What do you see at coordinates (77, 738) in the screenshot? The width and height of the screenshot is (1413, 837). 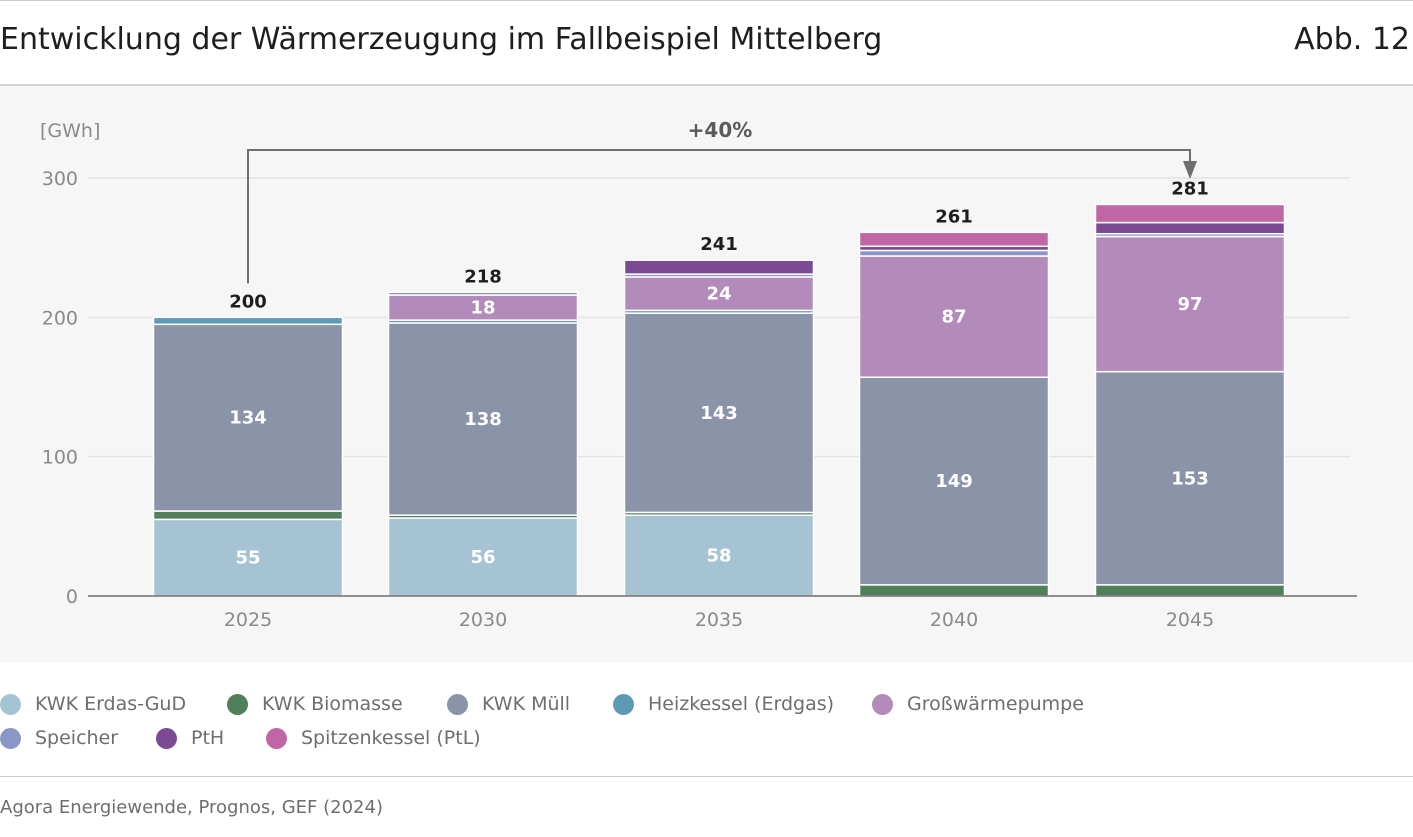 I see `legend-label: Speicher` at bounding box center [77, 738].